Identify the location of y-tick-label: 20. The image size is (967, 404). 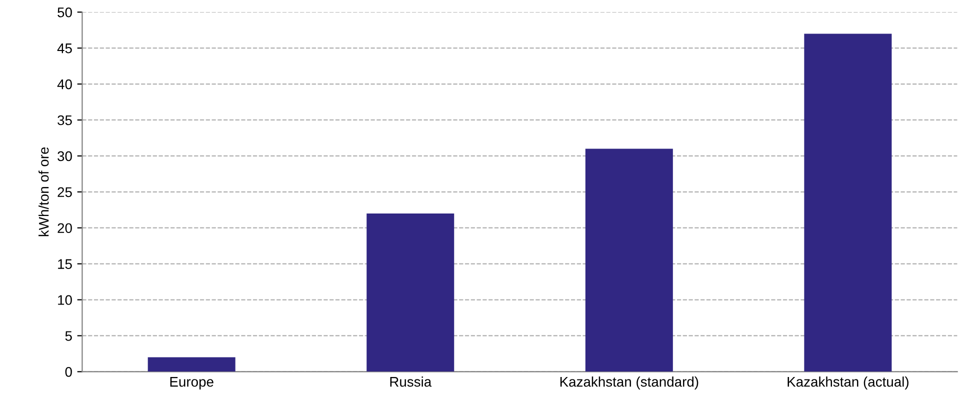
(65, 228).